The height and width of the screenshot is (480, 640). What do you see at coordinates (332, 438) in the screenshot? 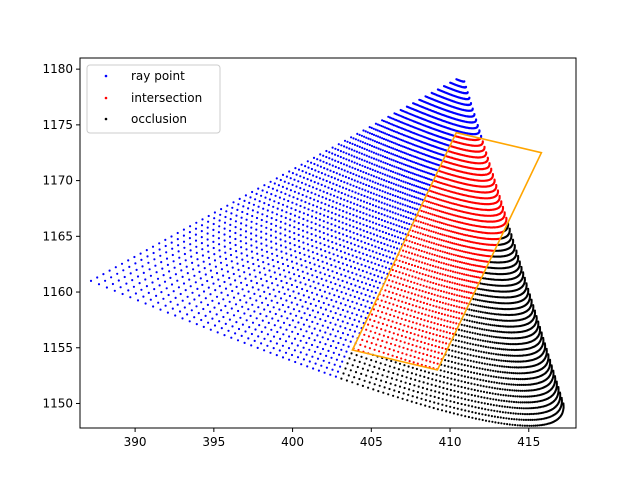
I see `x-axis: 390 395 400 405 410 415` at bounding box center [332, 438].